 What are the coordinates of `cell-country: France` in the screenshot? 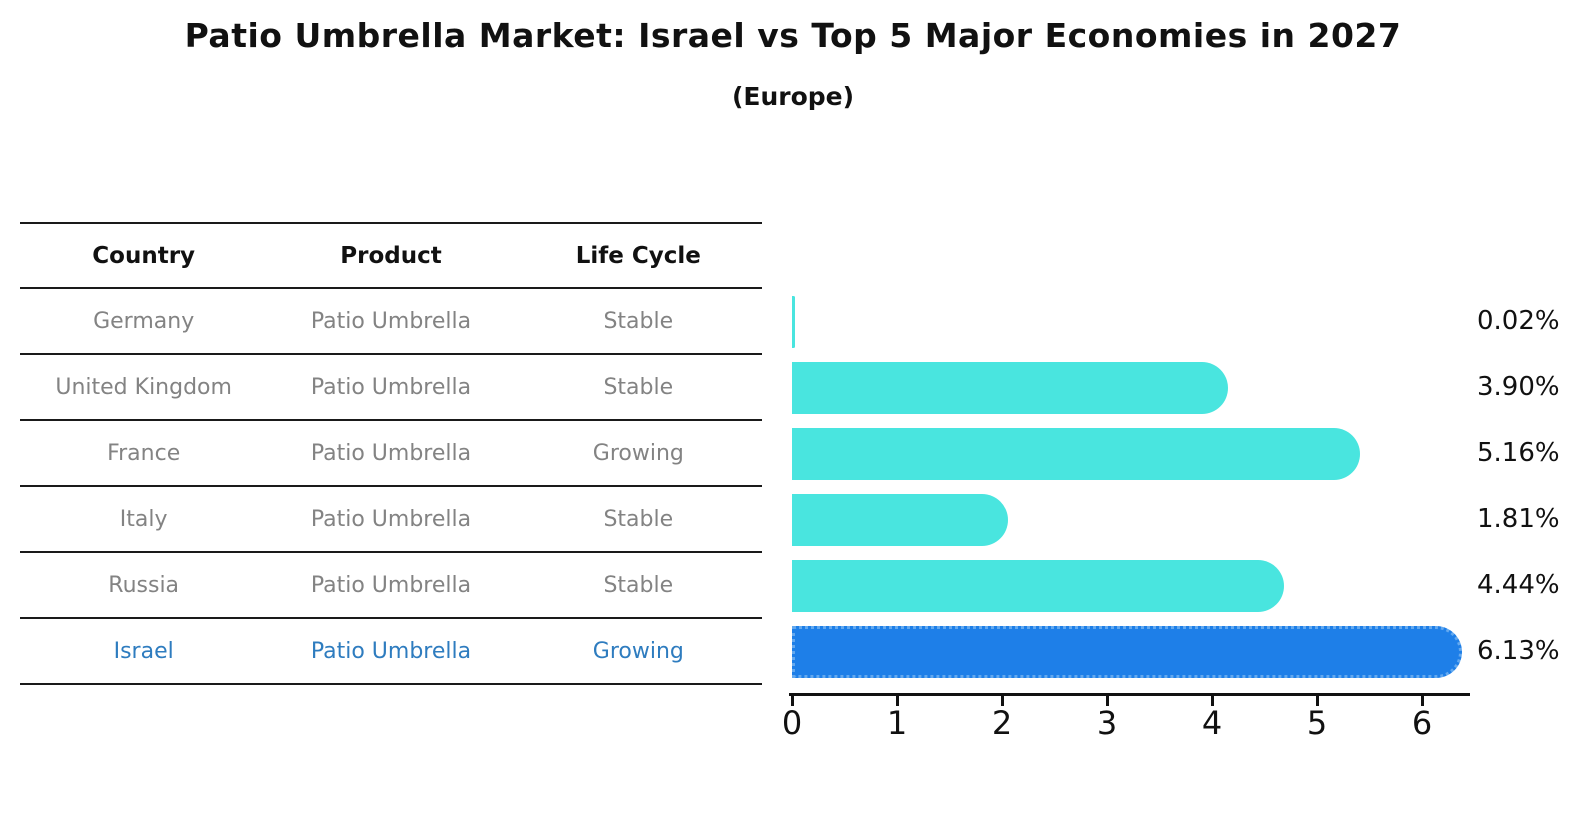 It's located at (144, 453).